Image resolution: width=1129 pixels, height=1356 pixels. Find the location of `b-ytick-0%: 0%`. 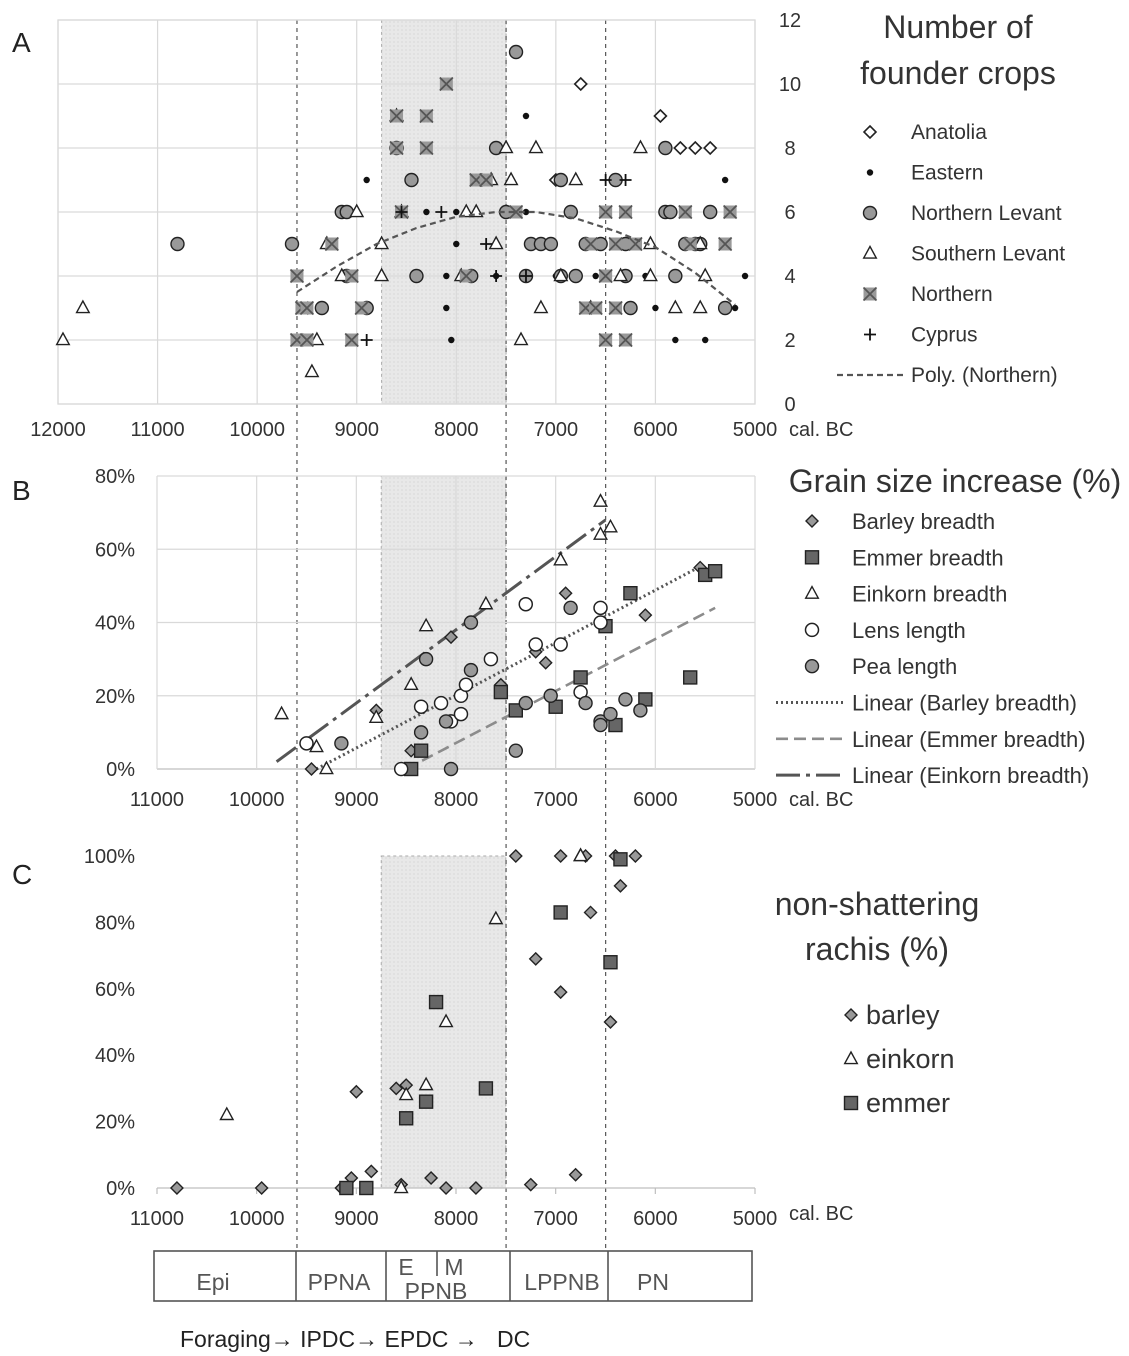

b-ytick-0%: 0% is located at coordinates (120, 770).